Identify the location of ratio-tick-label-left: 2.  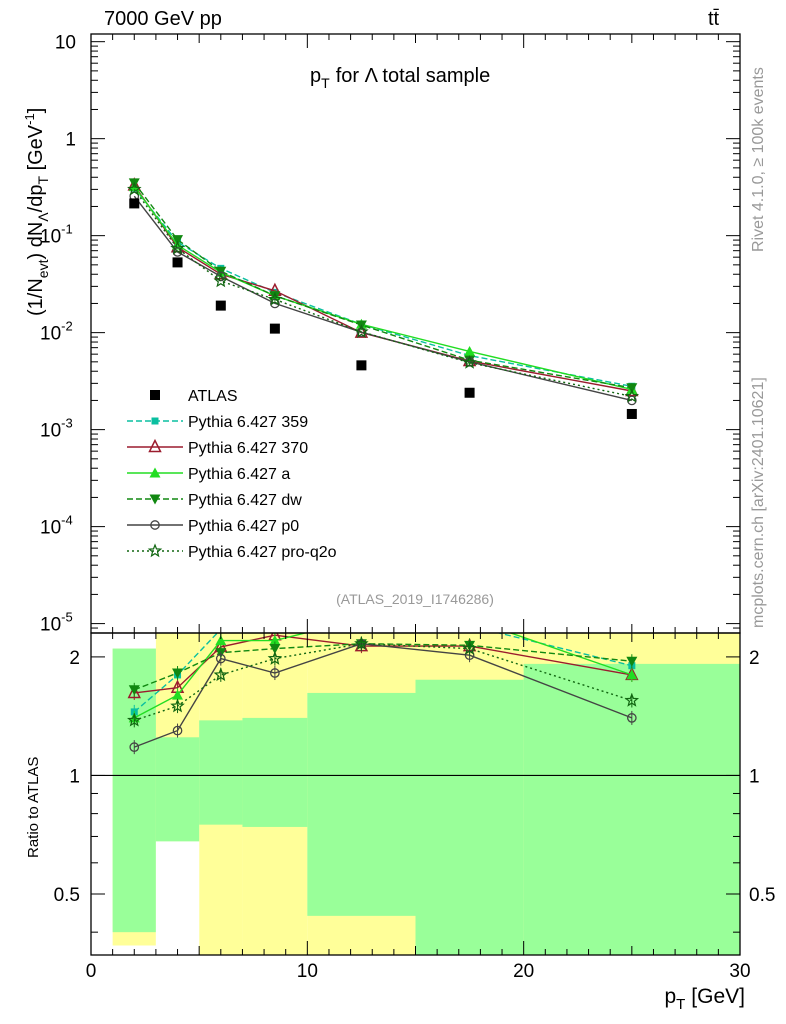
(74, 658).